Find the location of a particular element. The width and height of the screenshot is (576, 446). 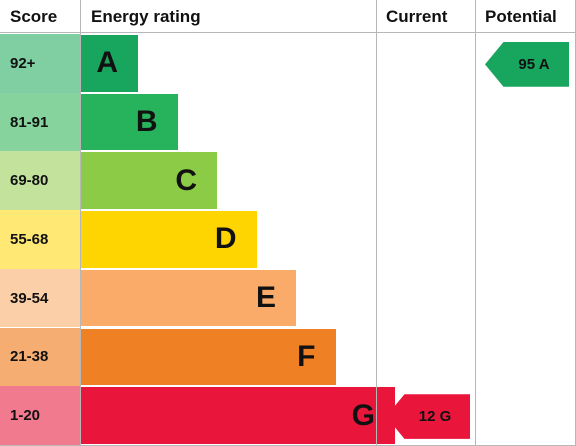

band-a: A is located at coordinates (109, 63).